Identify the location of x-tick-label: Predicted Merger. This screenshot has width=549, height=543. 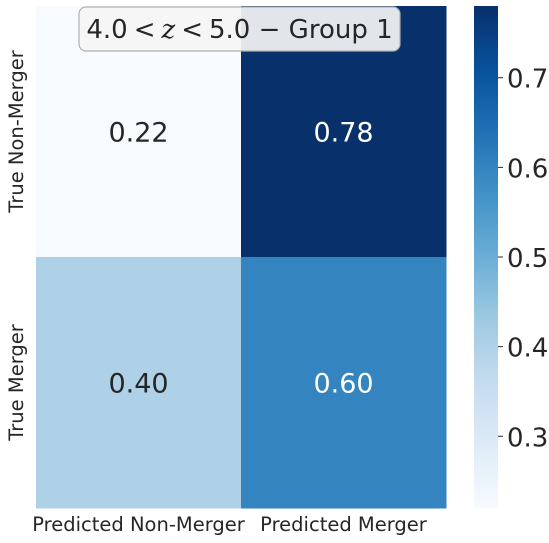
(344, 524).